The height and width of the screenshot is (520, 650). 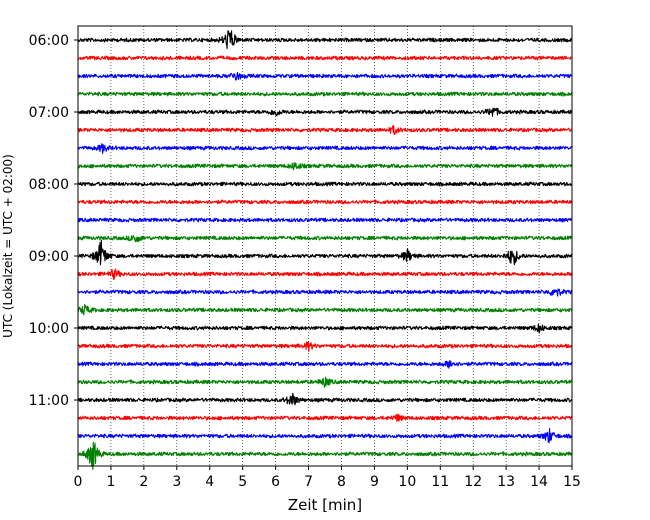 What do you see at coordinates (327, 478) in the screenshot?
I see `x-axis-ticks: 0 1 2 3 4 5 6 7 8 9 10 11 12 13 14 15` at bounding box center [327, 478].